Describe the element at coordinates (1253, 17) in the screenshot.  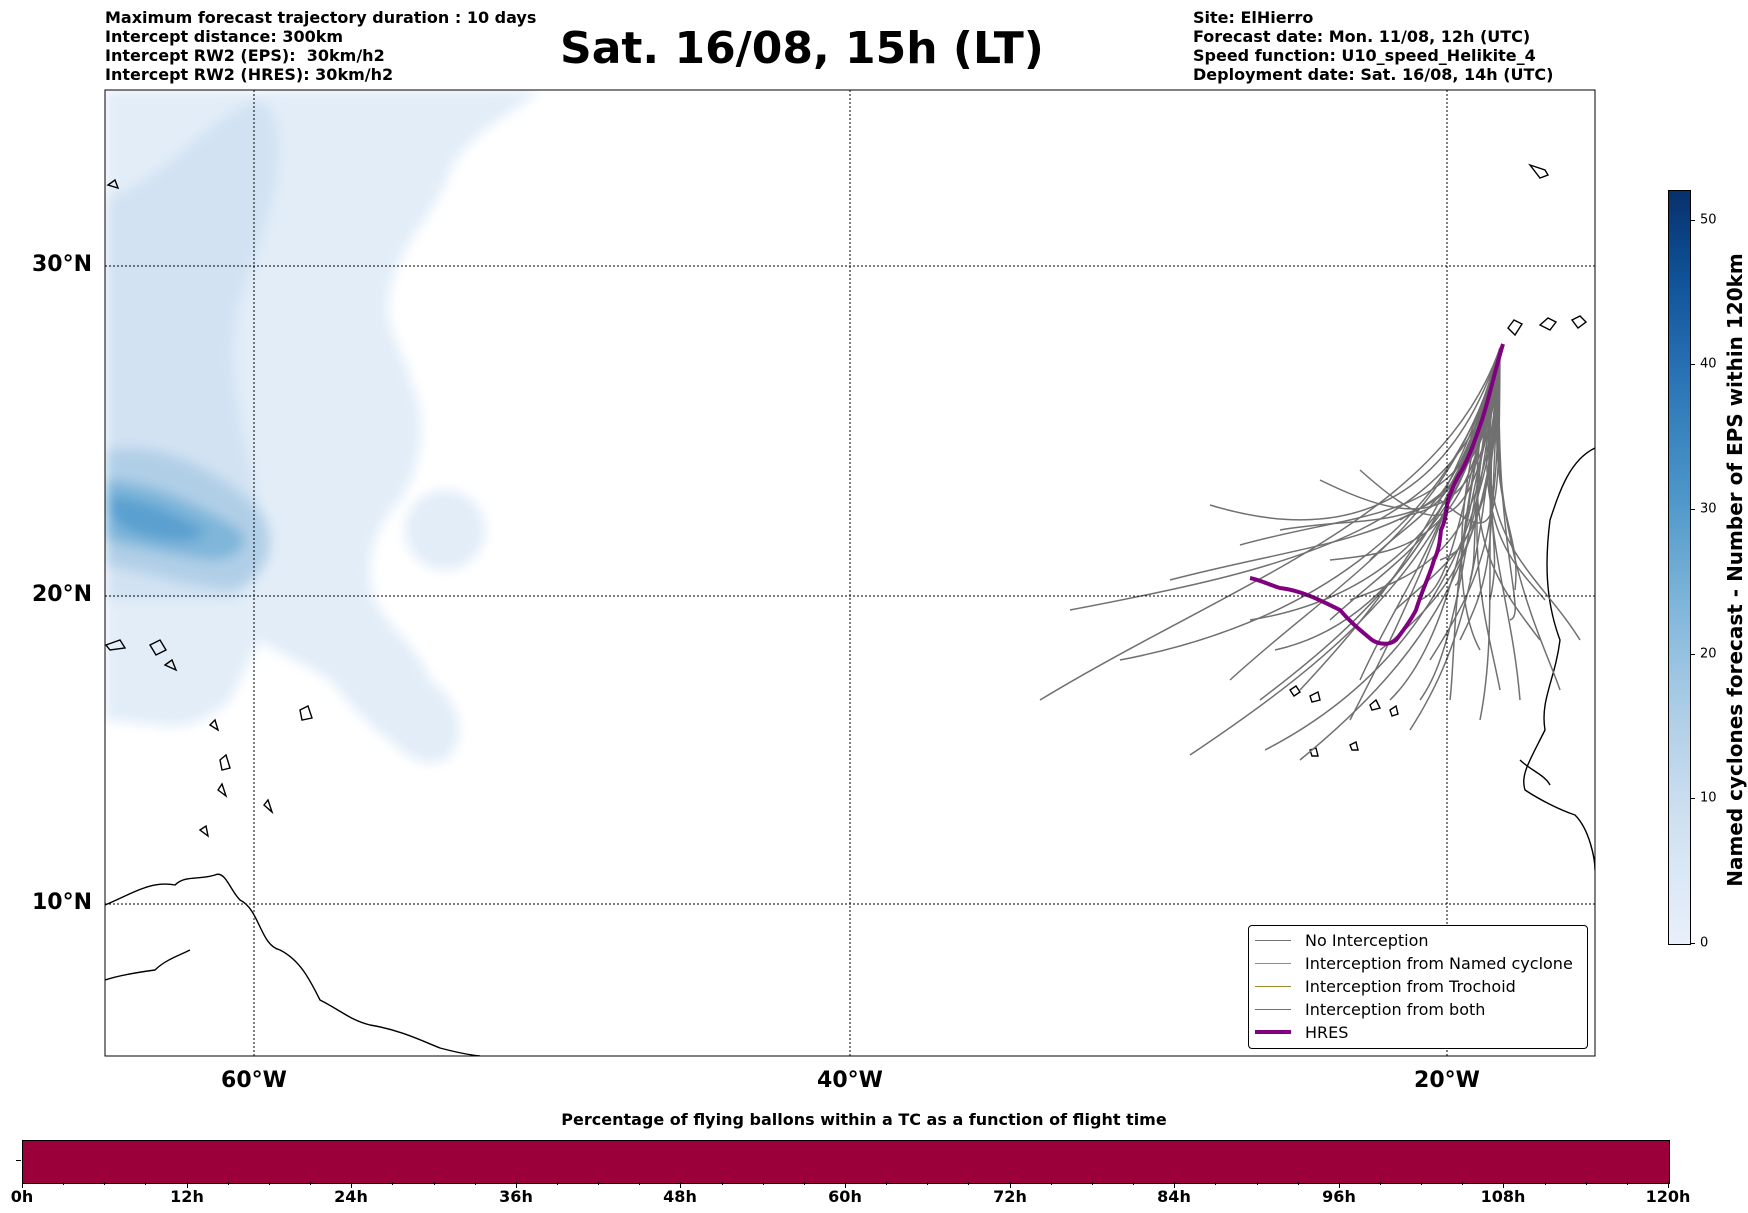
I see `header-right-line: Site: ElHierro` at that location.